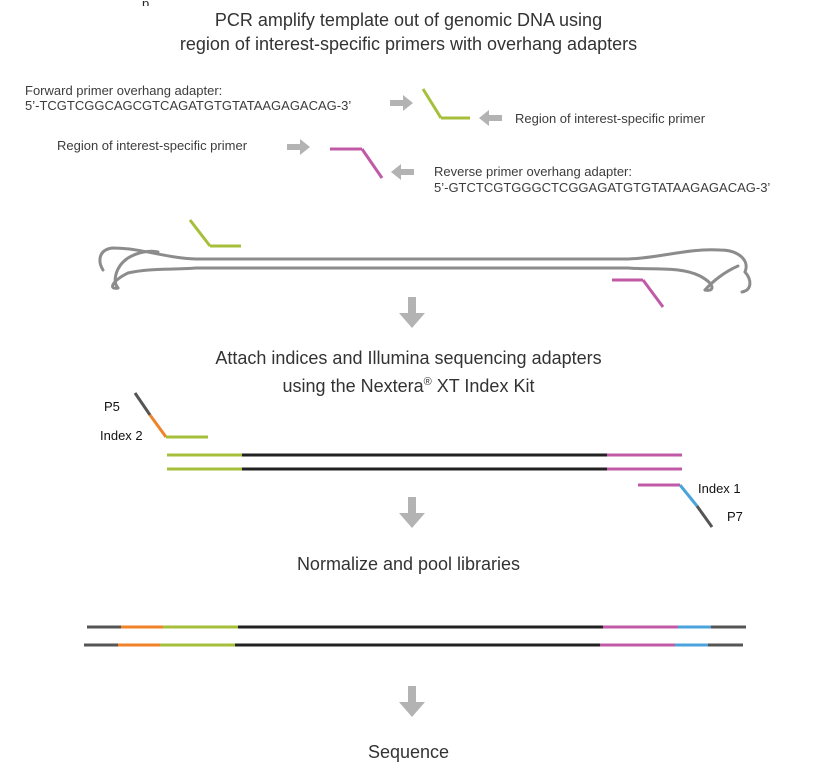 The height and width of the screenshot is (769, 817). Describe the element at coordinates (445, 104) in the screenshot. I see `forward-primer` at that location.